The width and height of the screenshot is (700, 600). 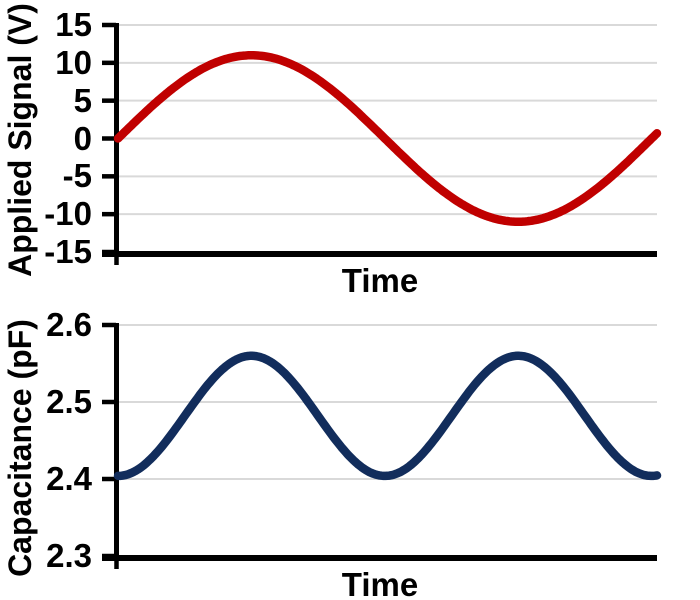 I want to click on top-y-tick-5: 5, so click(x=82, y=100).